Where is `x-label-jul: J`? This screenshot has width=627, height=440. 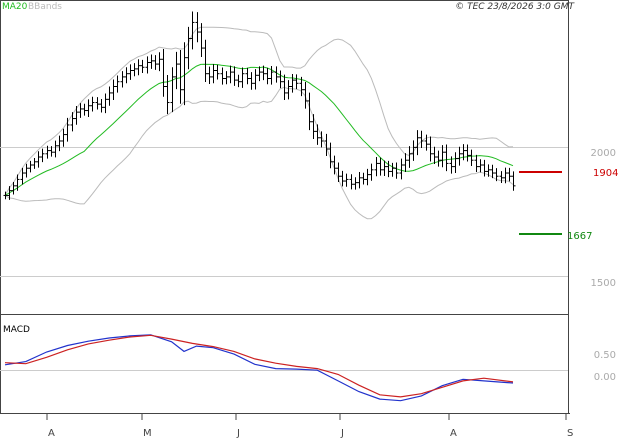 x-label-jul: J is located at coordinates (342, 433).